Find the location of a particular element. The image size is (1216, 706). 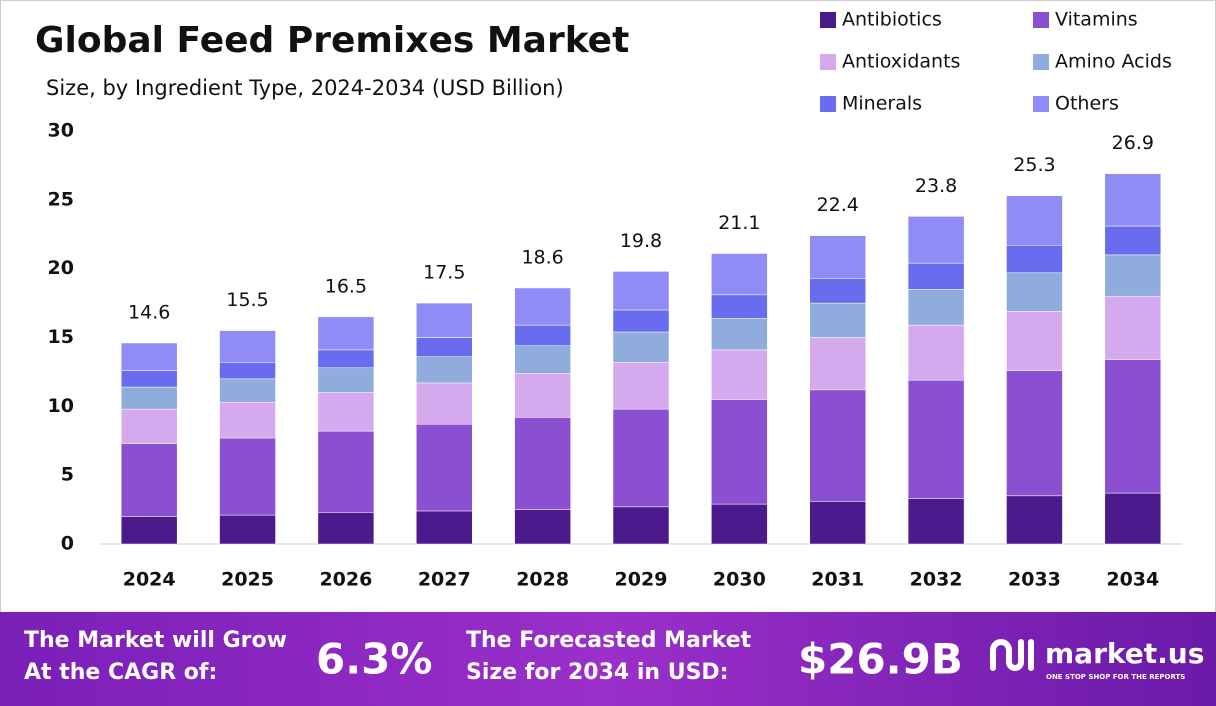

total-label: 16.5 is located at coordinates (346, 286).